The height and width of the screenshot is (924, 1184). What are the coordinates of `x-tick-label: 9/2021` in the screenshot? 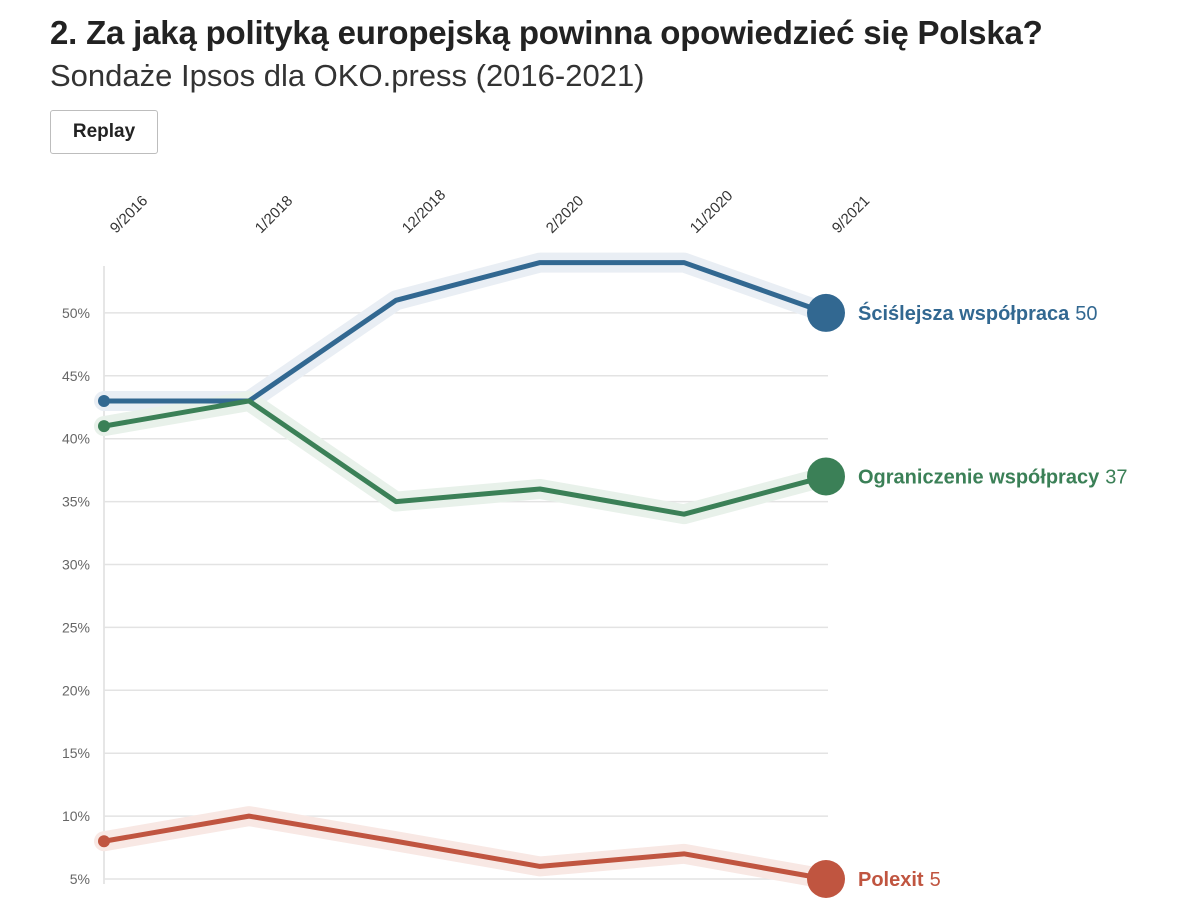 It's located at (851, 214).